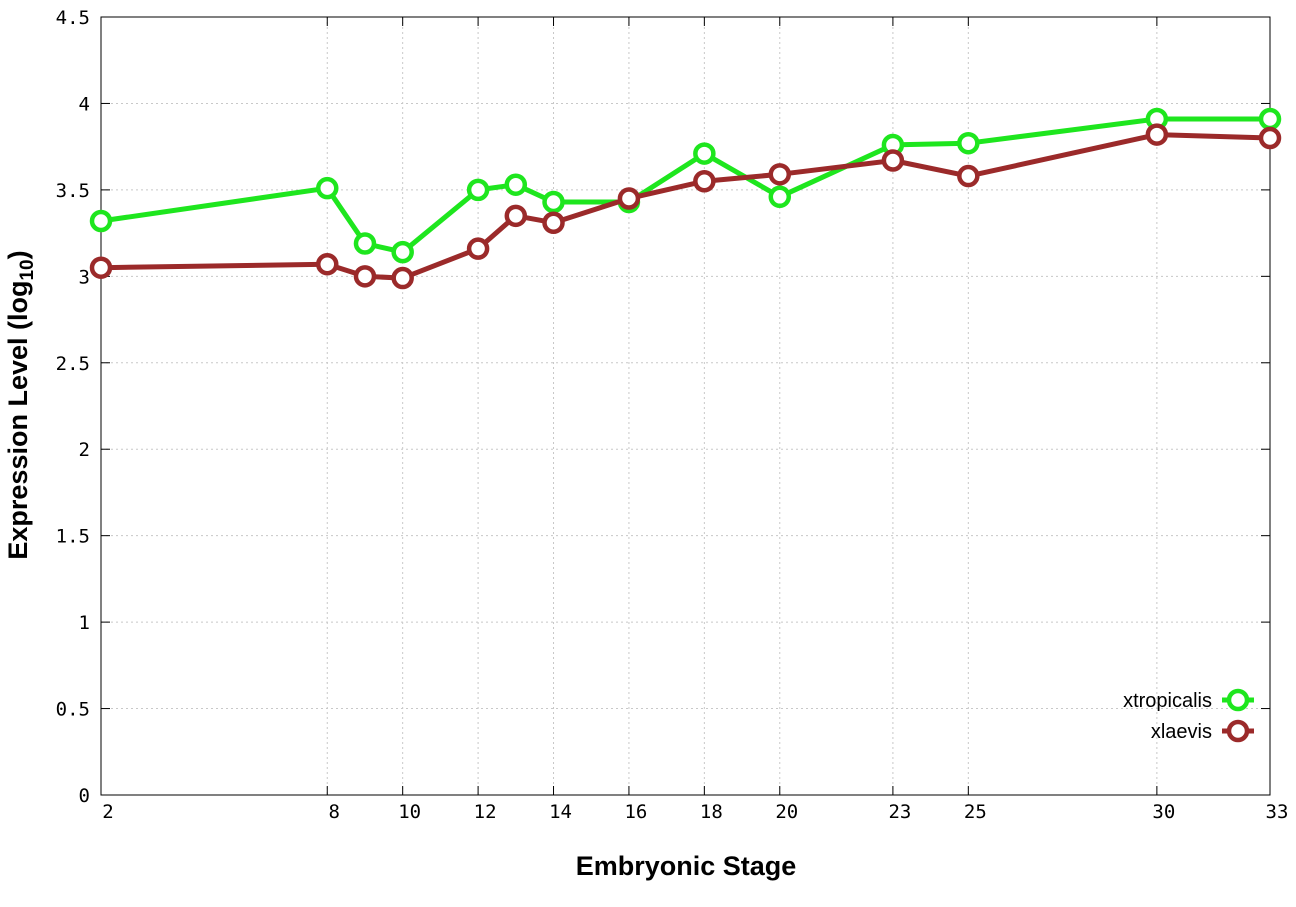 This screenshot has width=1296, height=907. I want to click on y-axis-title-main: Expression Level (log, so click(18, 420).